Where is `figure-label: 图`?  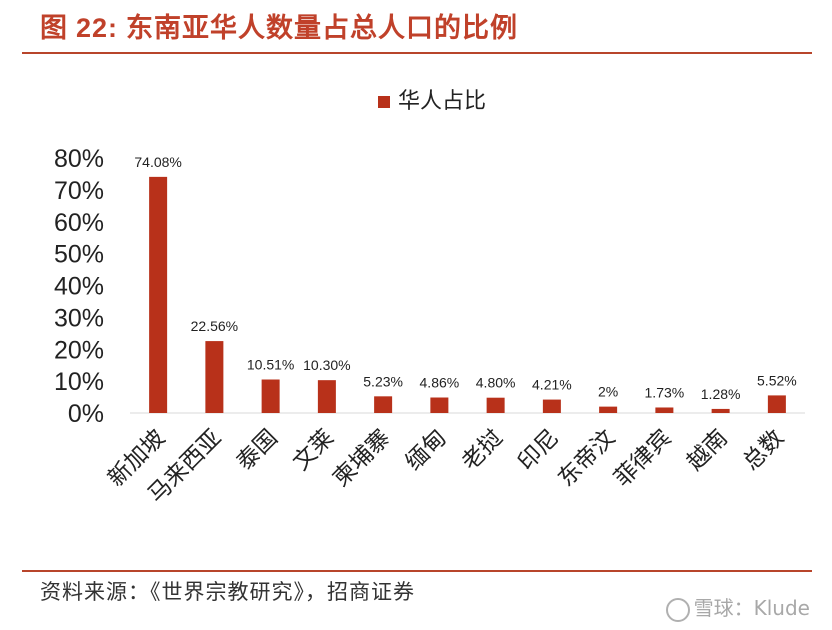
figure-label: 图 is located at coordinates (54, 28).